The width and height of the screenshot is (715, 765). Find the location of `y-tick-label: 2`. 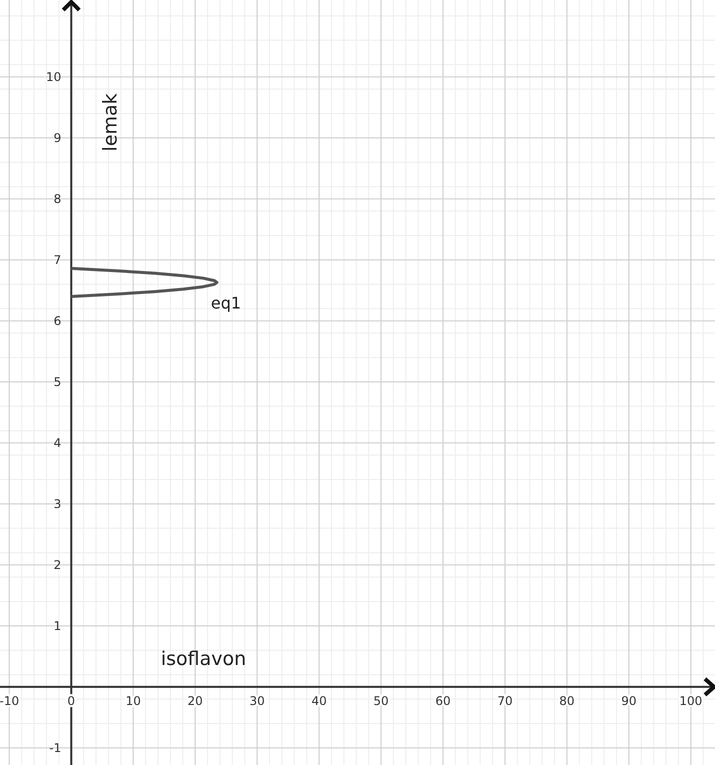

y-tick-label: 2 is located at coordinates (58, 565).